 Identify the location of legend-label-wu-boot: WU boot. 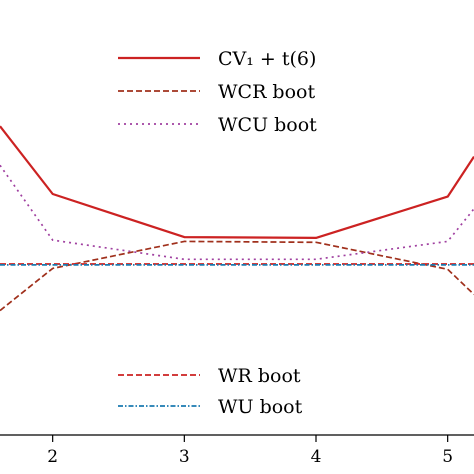
(260, 407).